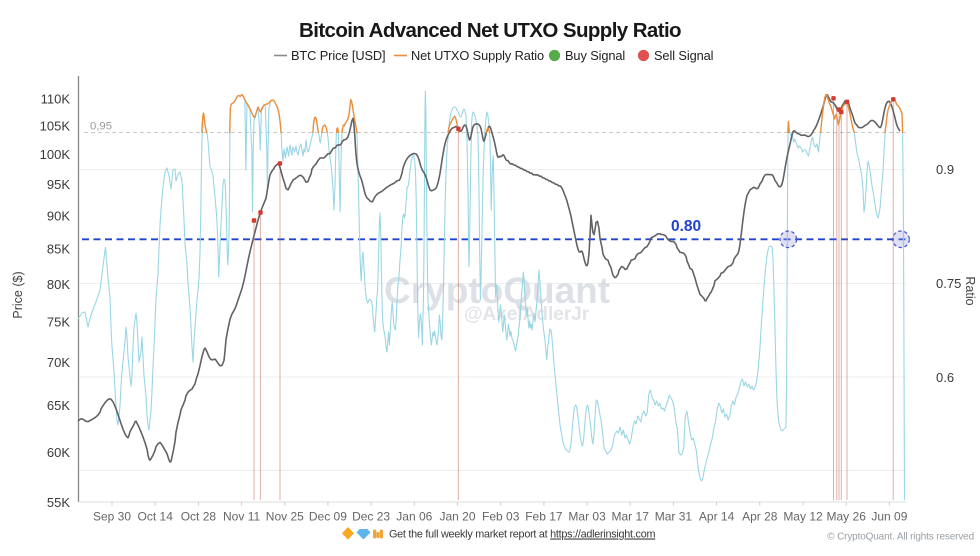 This screenshot has width=980, height=556. Describe the element at coordinates (18, 294) in the screenshot. I see `svg-text: Price ($)` at that location.